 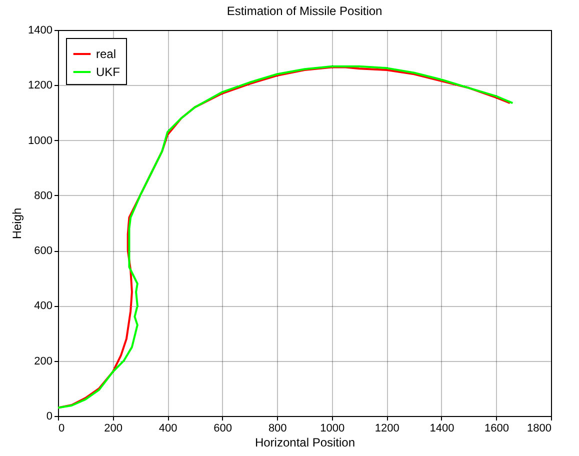 I want to click on x-tick-label: 400, so click(x=168, y=428).